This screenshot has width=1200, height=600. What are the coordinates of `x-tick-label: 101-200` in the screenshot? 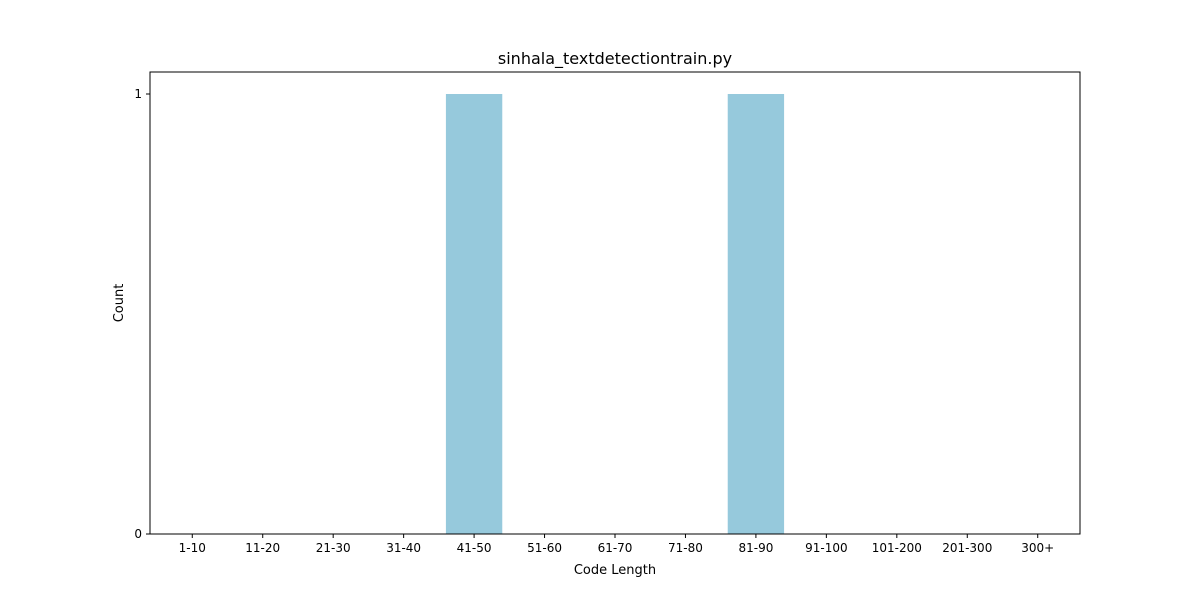 It's located at (897, 548).